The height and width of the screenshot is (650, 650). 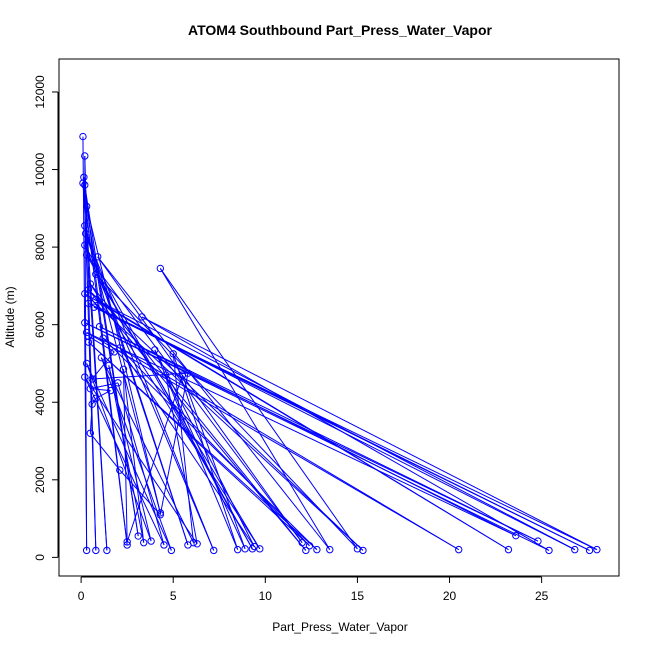 What do you see at coordinates (40, 479) in the screenshot?
I see `y-tick-label: 2000` at bounding box center [40, 479].